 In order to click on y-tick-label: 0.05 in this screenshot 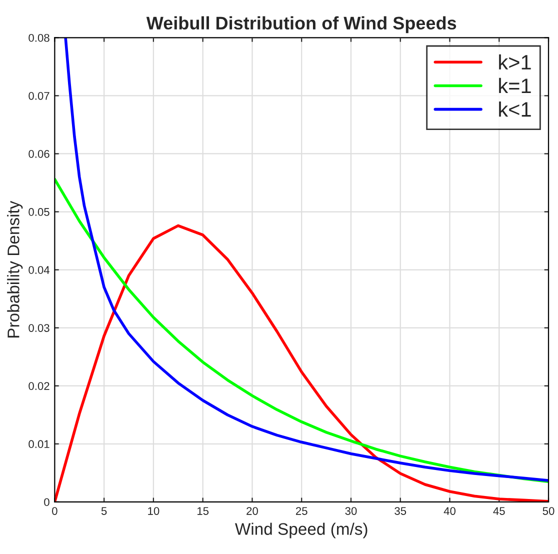, I will do `click(39, 212)`.